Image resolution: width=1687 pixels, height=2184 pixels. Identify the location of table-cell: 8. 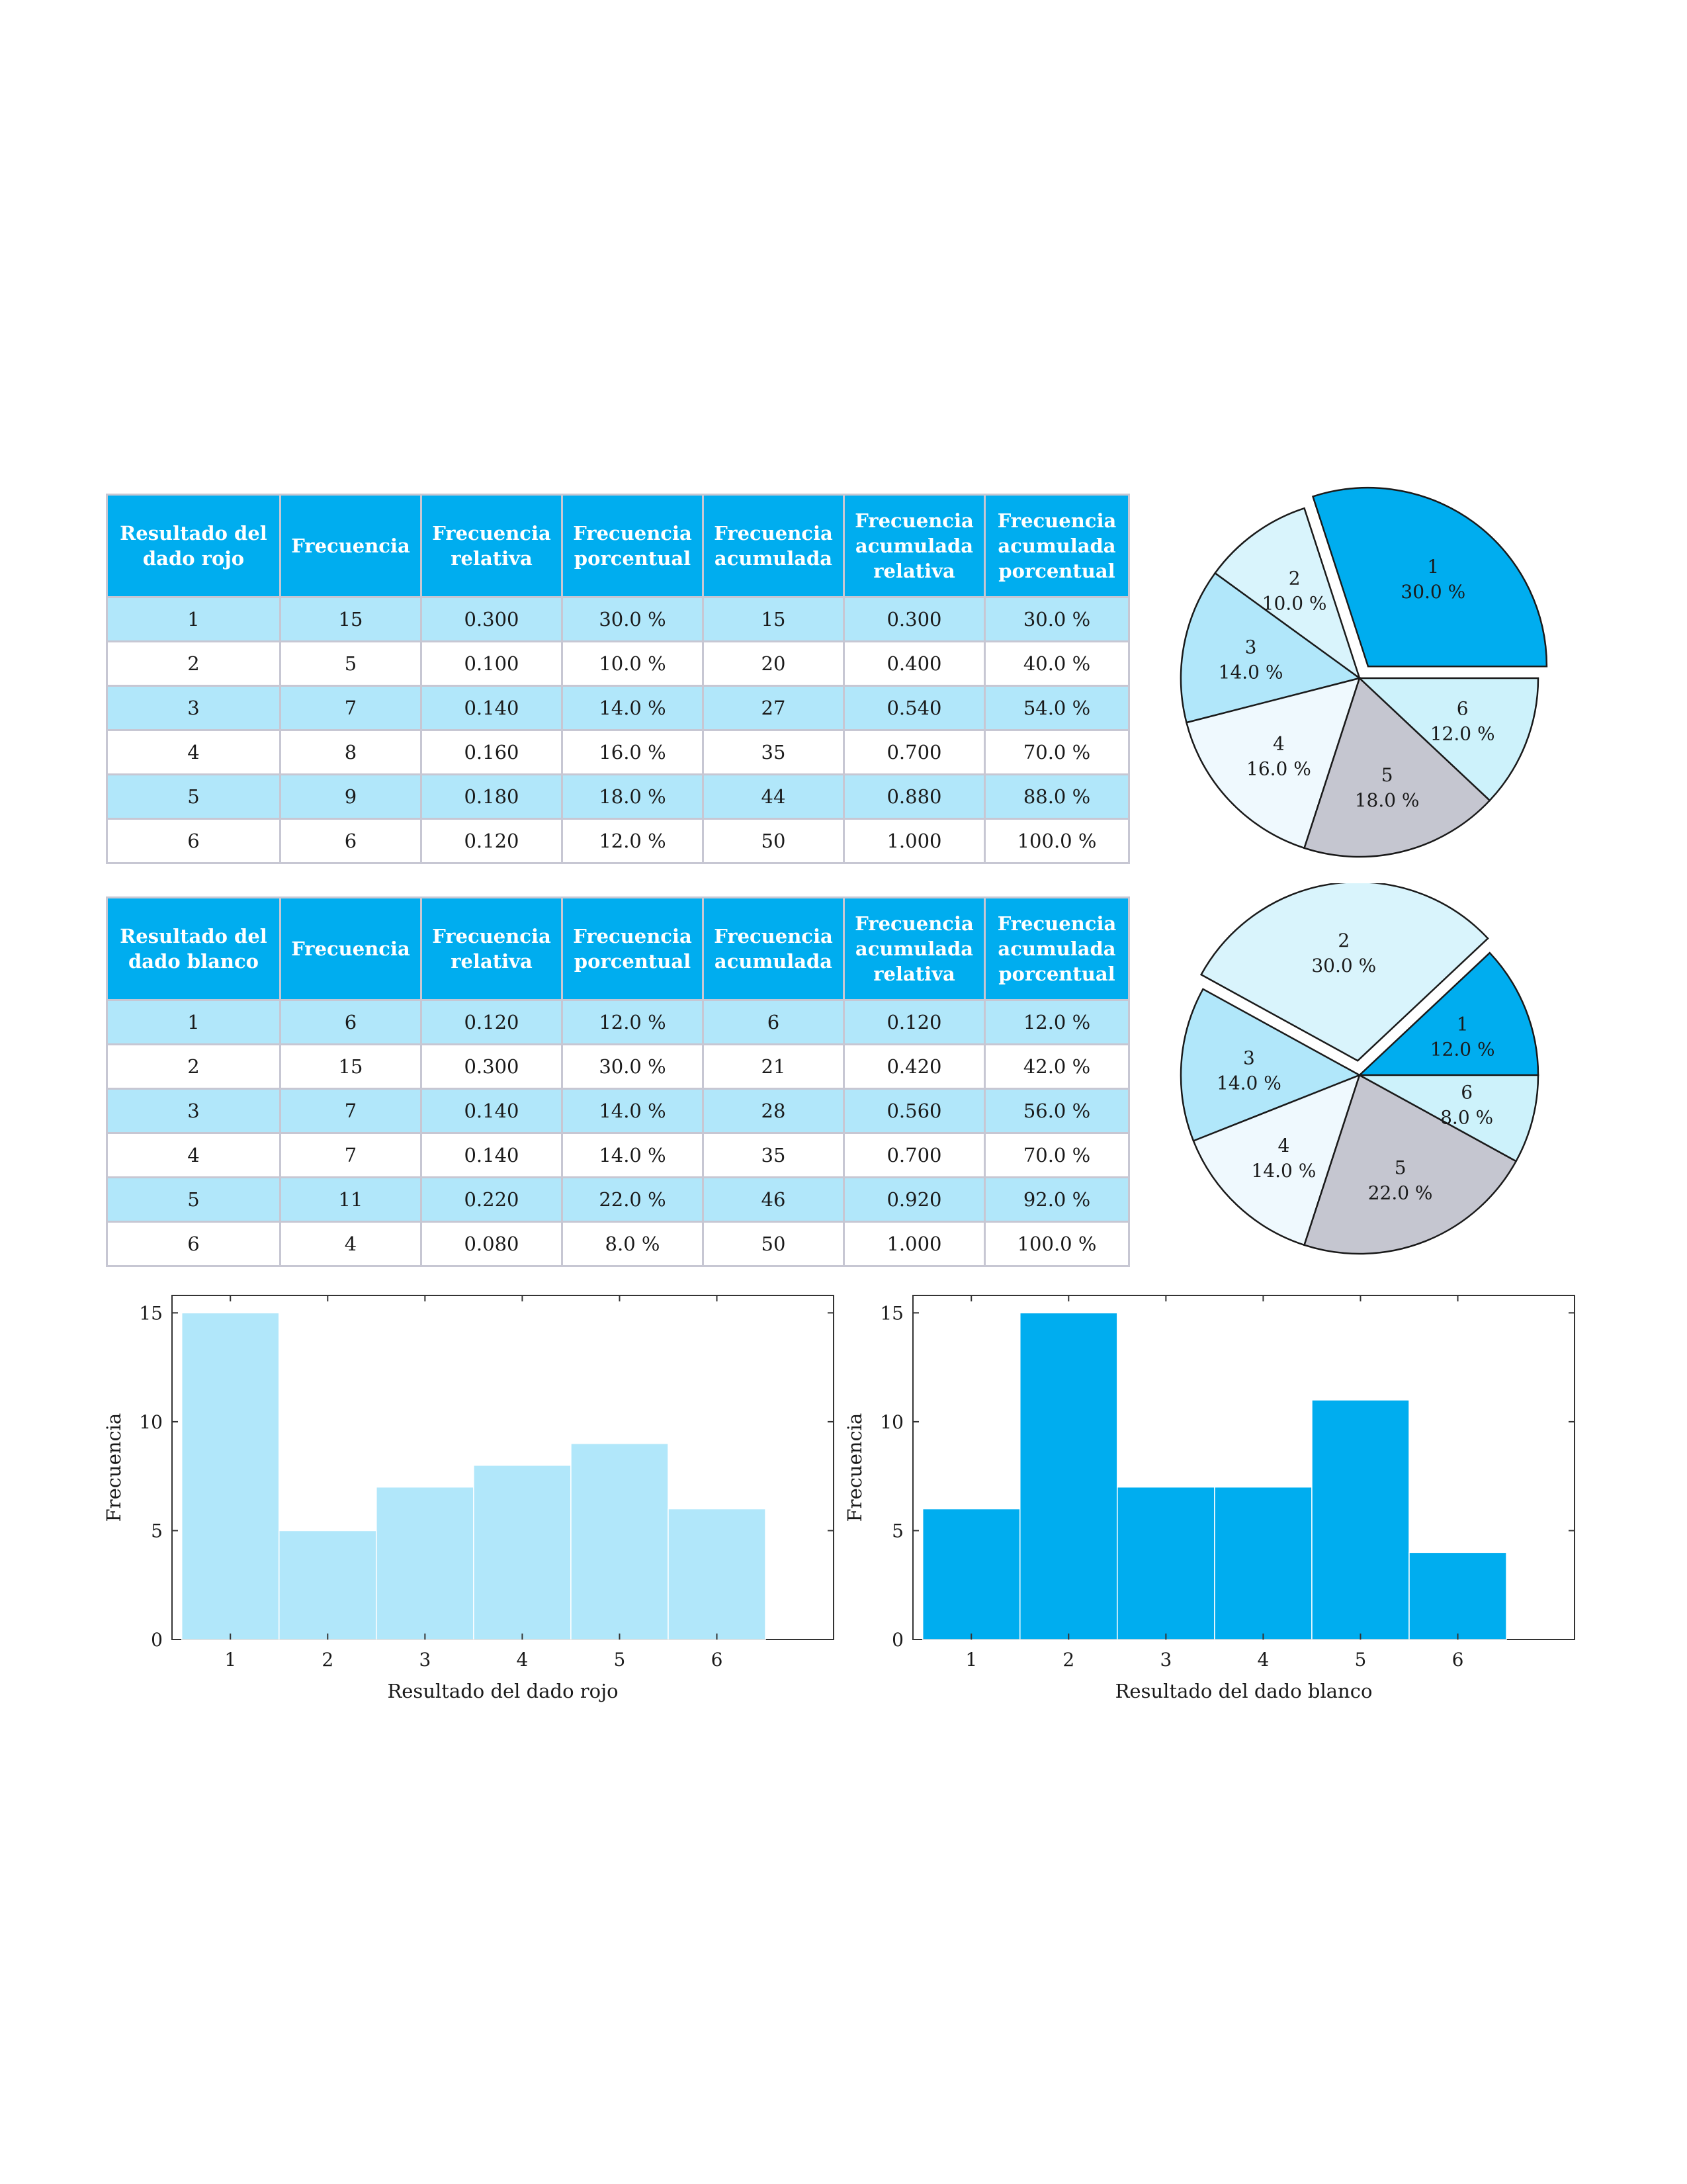
(350, 752).